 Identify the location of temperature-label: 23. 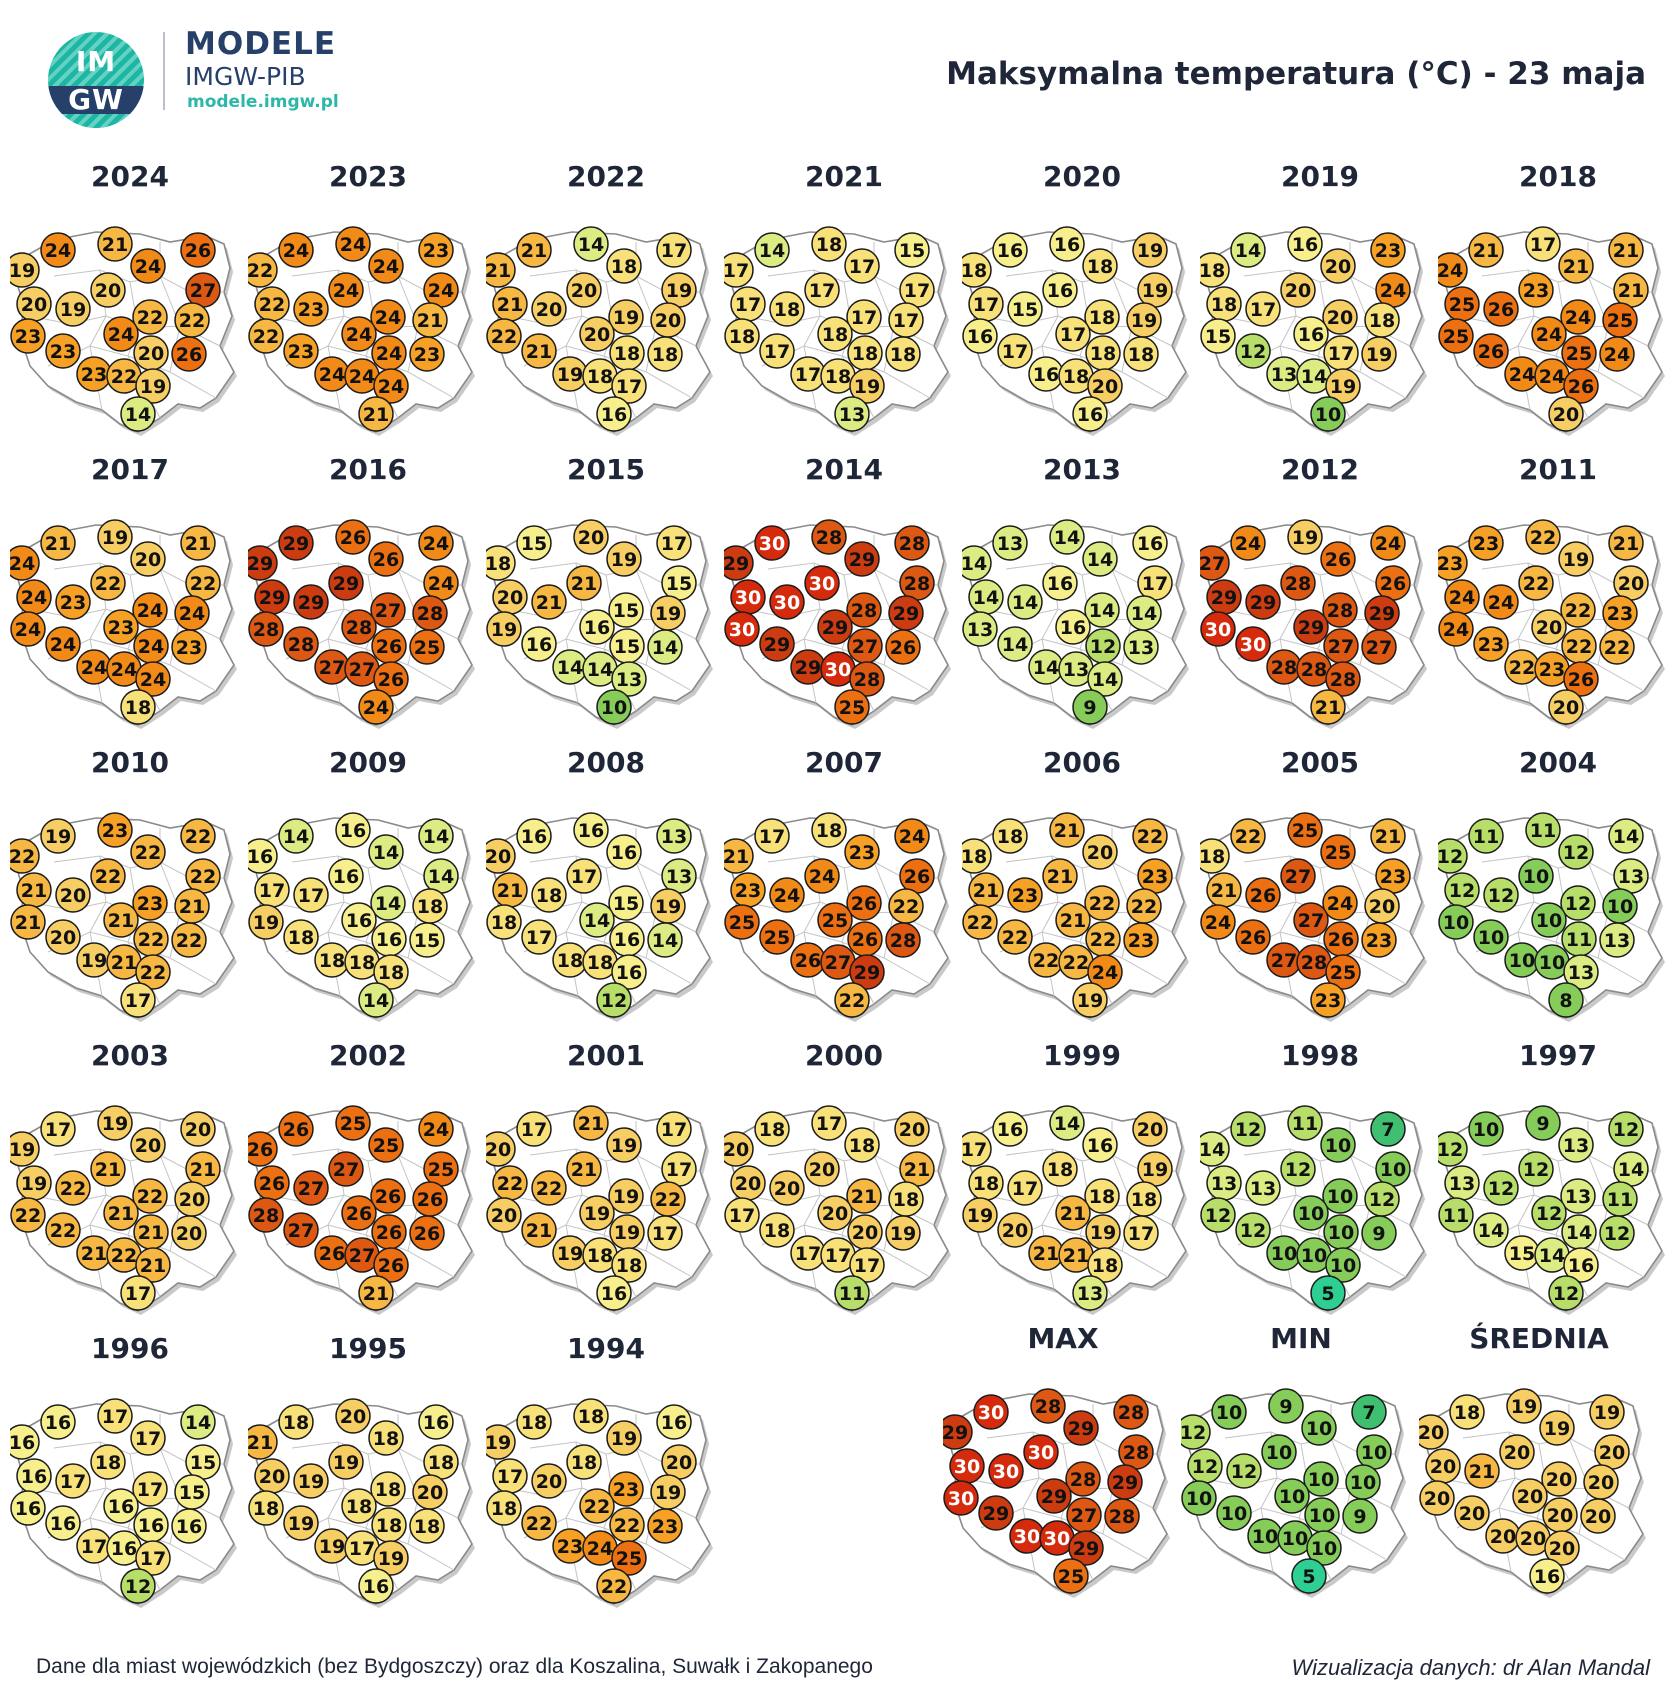
(1388, 251).